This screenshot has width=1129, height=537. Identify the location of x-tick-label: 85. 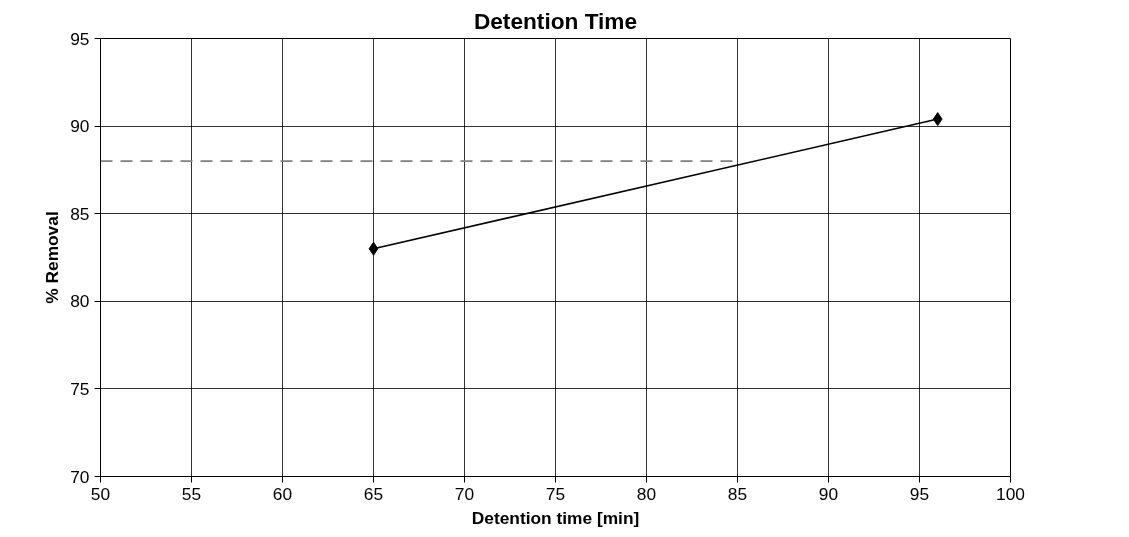
(737, 493).